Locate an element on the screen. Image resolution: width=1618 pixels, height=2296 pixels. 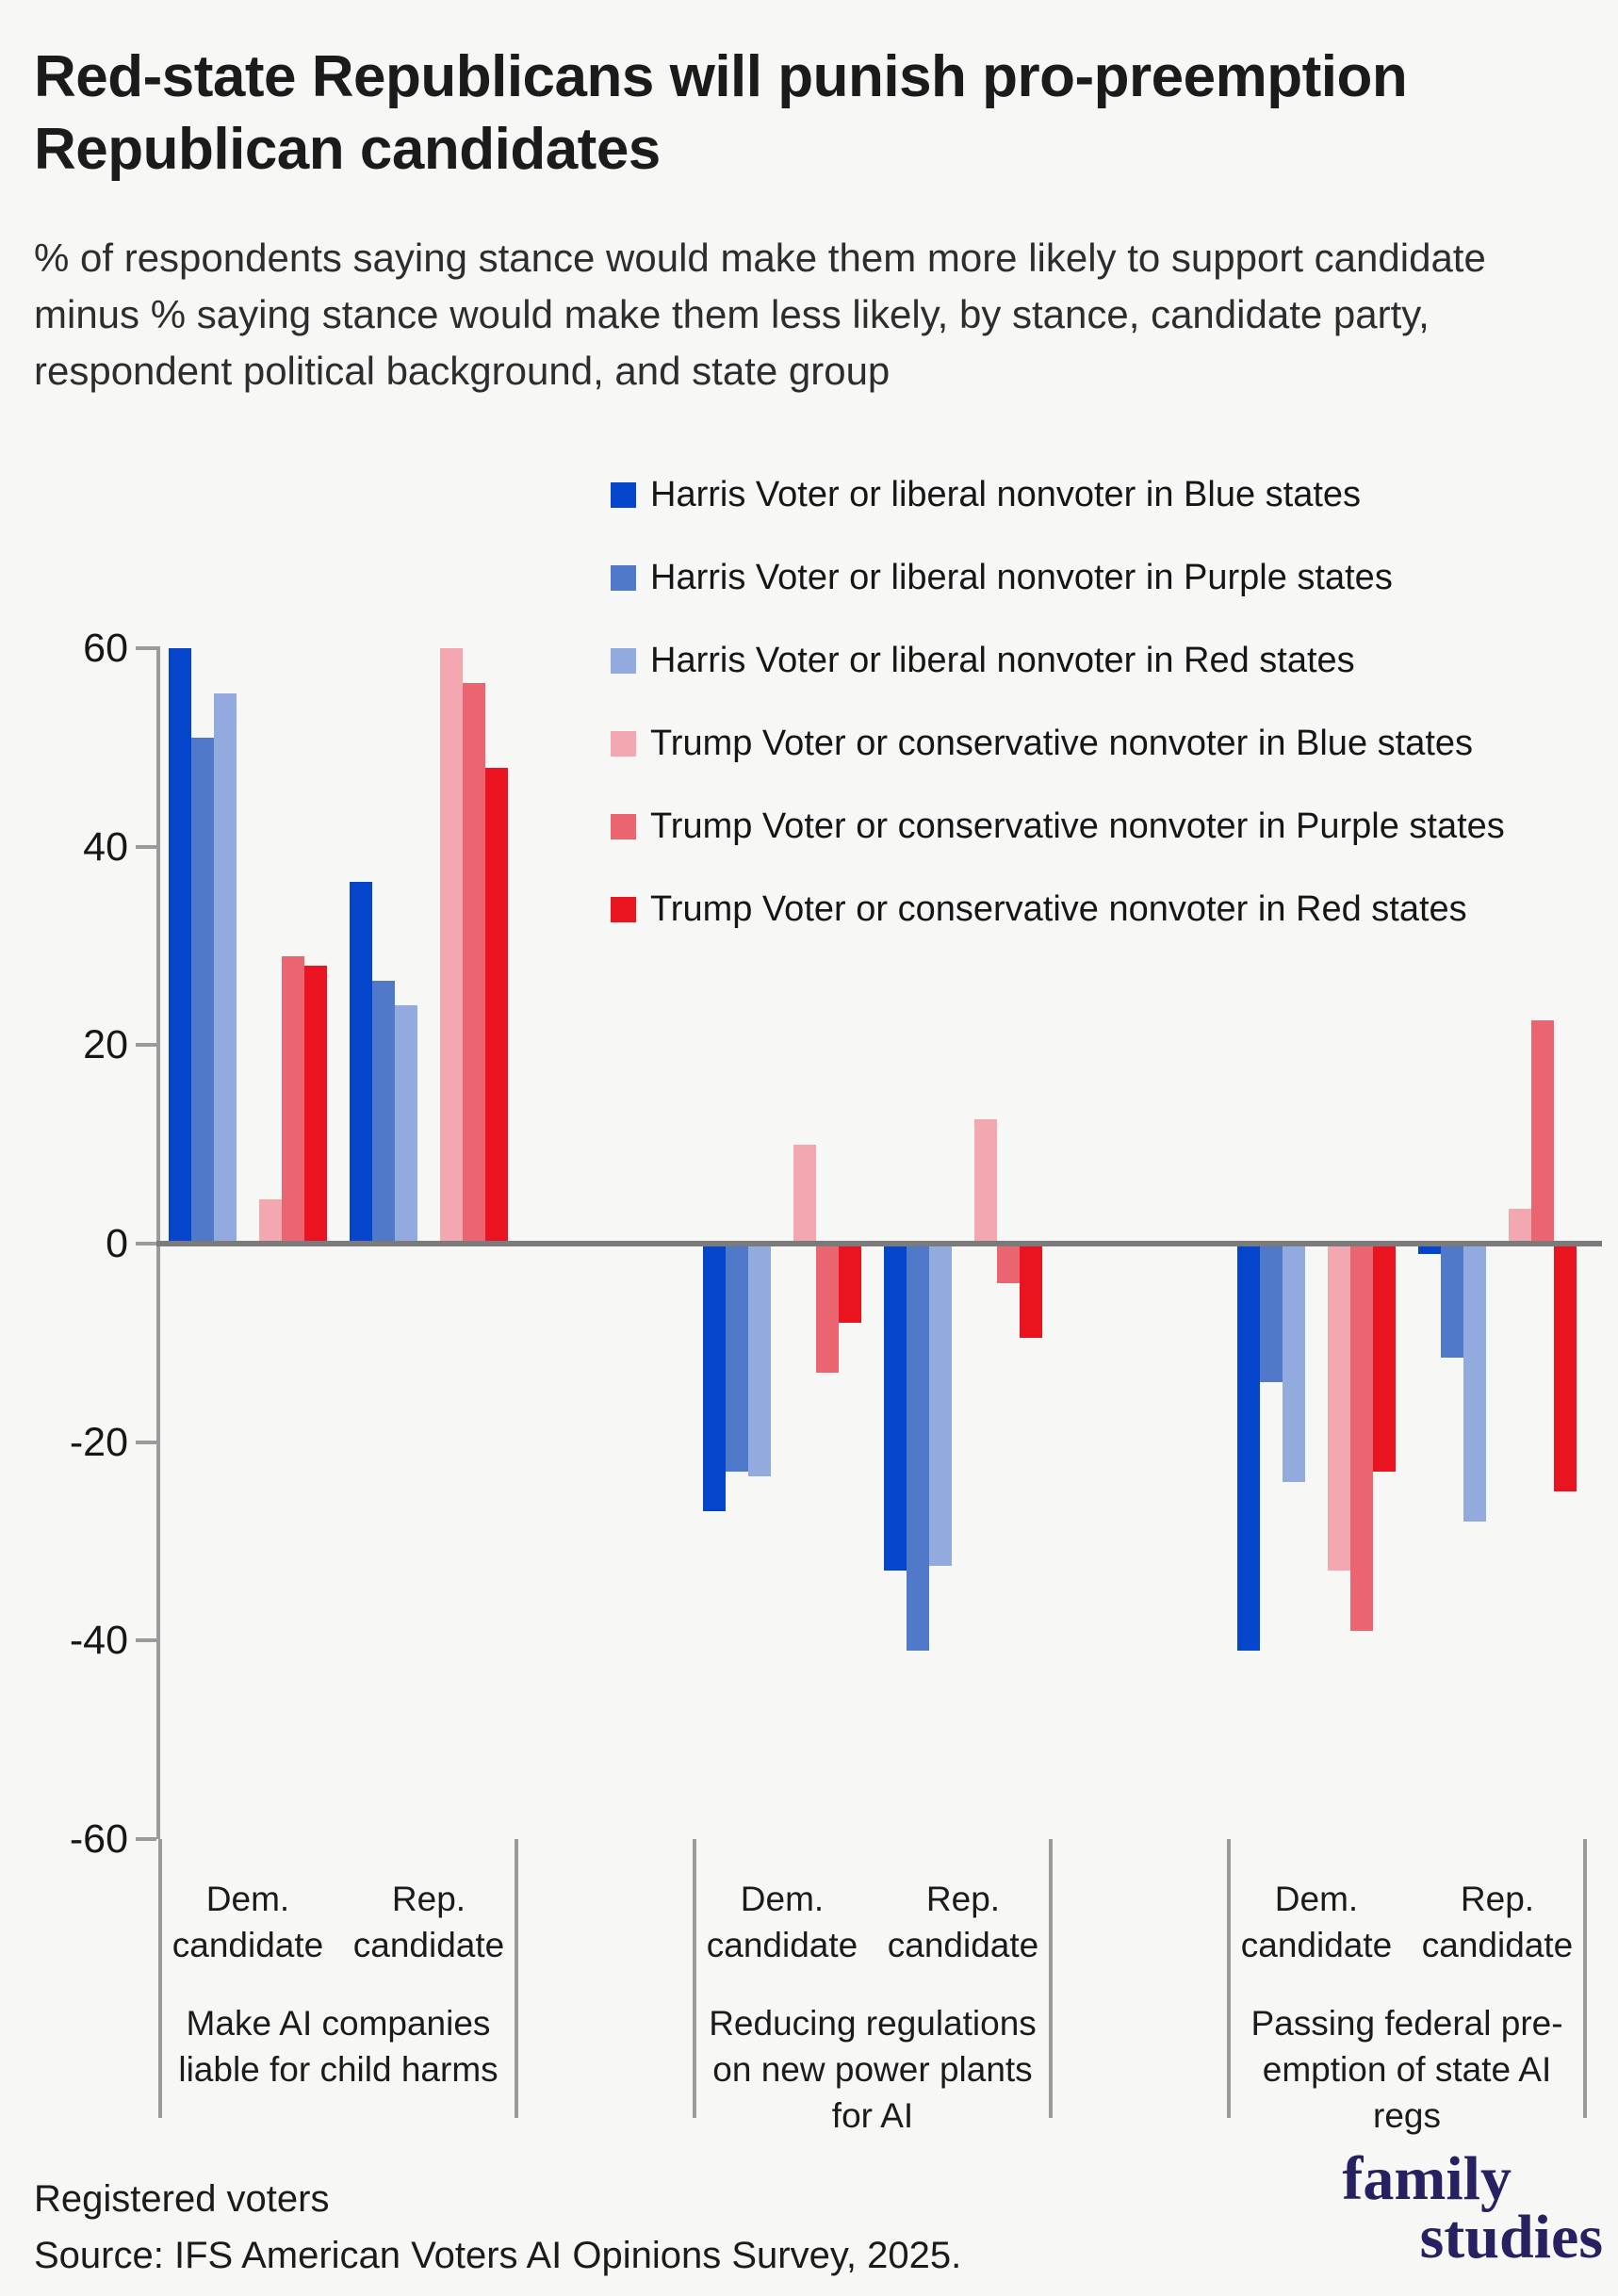
family-studies-logo: family studies is located at coordinates (1472, 2208).